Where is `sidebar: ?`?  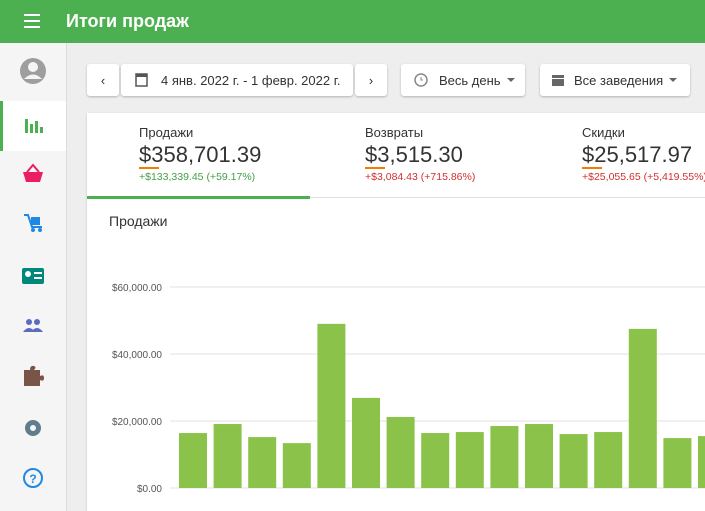
sidebar: ? is located at coordinates (33, 277).